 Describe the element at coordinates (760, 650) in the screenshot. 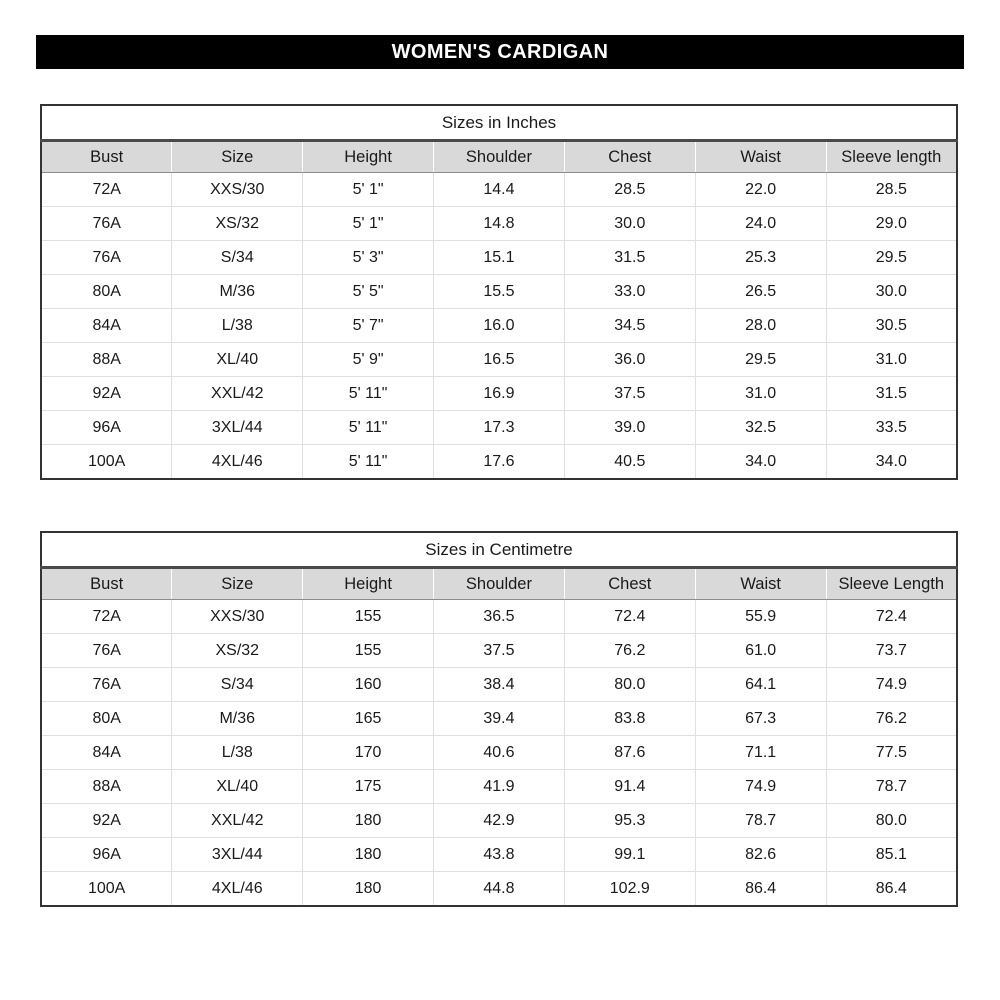

I see `table-cell: 61.0` at that location.